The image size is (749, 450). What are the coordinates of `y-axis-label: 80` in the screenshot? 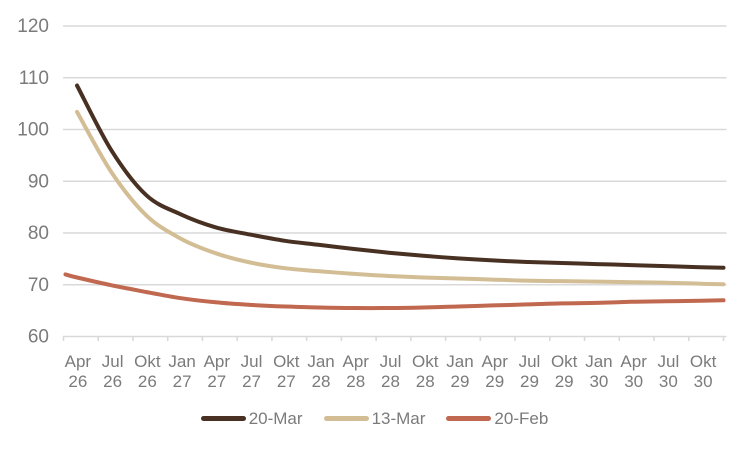 It's located at (38, 233).